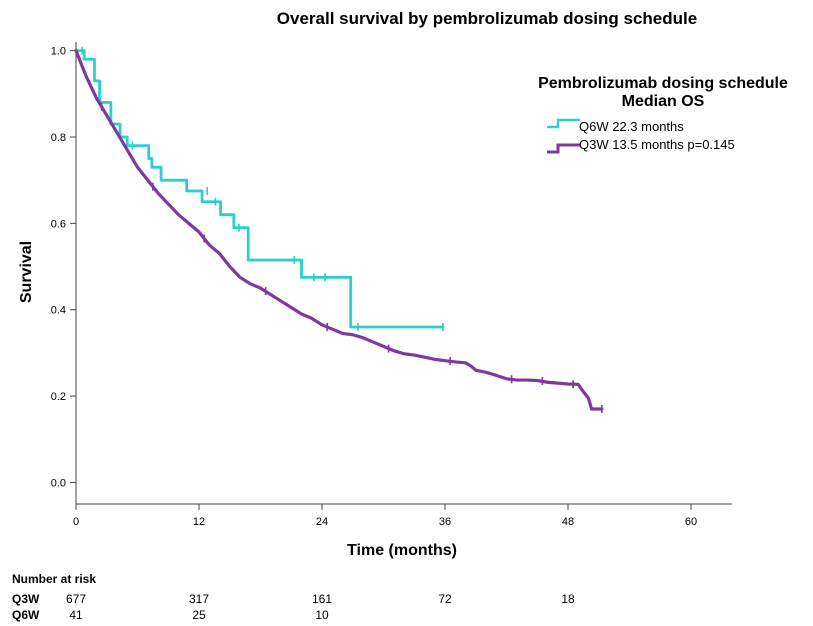 The image size is (813, 626). What do you see at coordinates (568, 522) in the screenshot?
I see `x-tick-label: 48` at bounding box center [568, 522].